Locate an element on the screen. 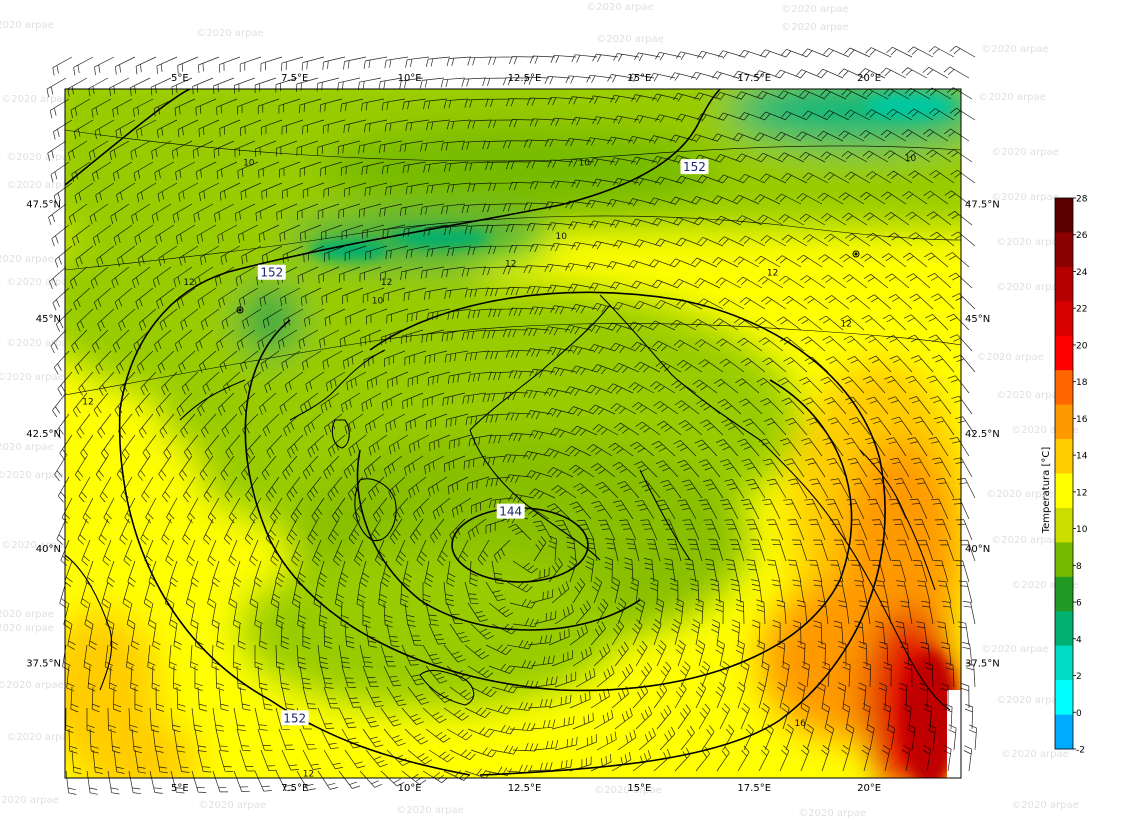 The height and width of the screenshot is (820, 1140). isotherm-value: 16 is located at coordinates (800, 724).